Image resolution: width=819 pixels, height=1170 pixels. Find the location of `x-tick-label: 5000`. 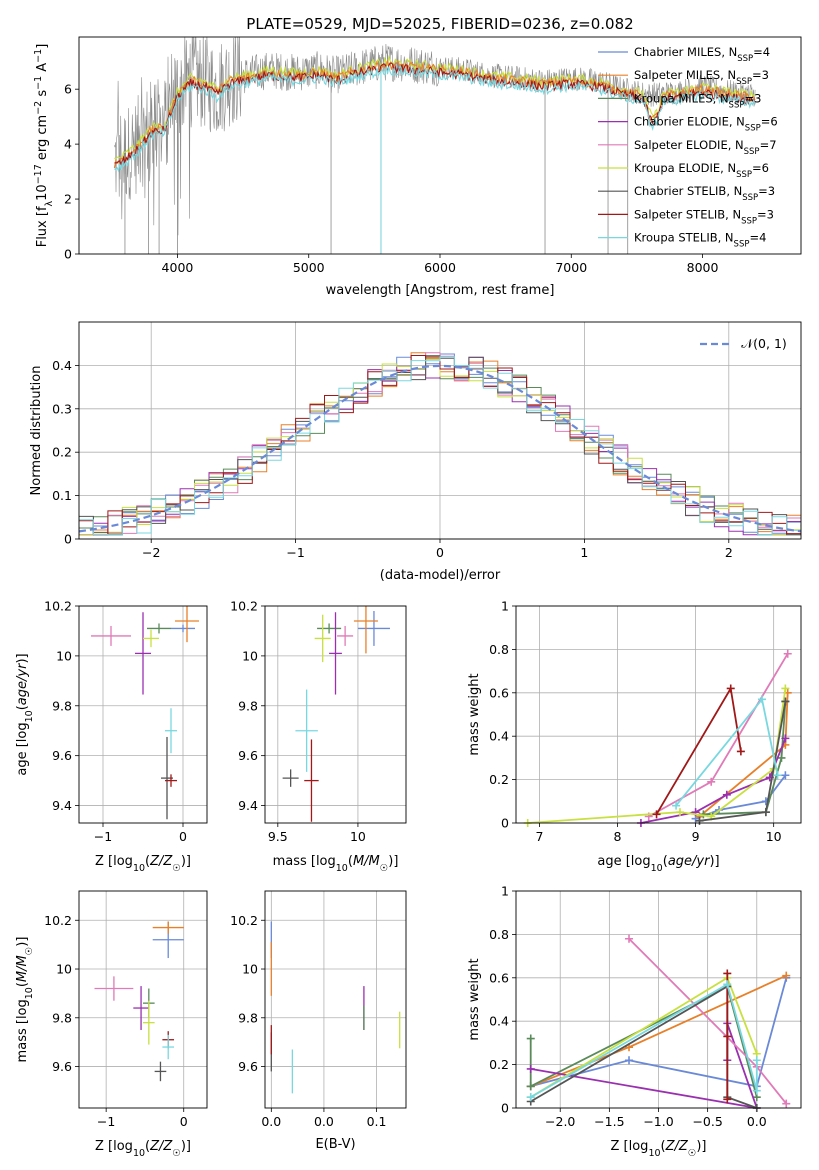

x-tick-label: 5000 is located at coordinates (309, 267).